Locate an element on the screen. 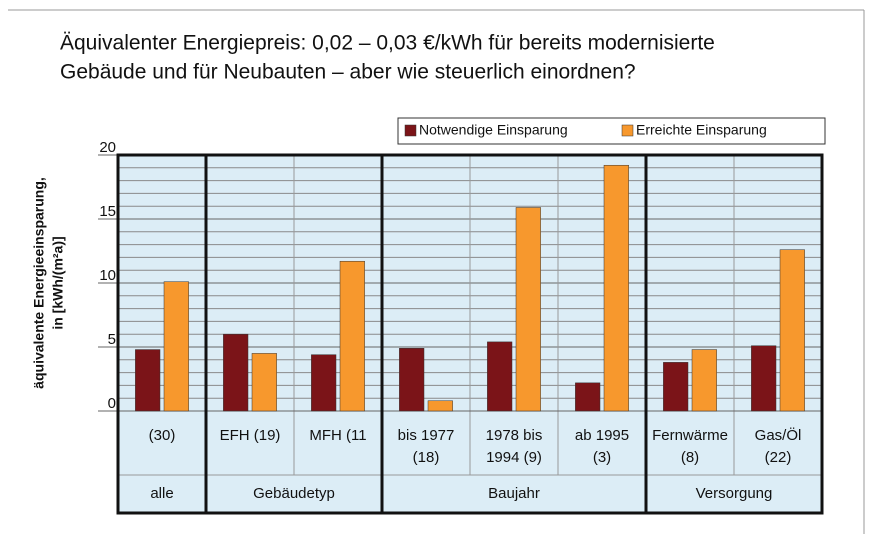 The width and height of the screenshot is (875, 534). x-tick-label: Gas/Öl is located at coordinates (778, 435).